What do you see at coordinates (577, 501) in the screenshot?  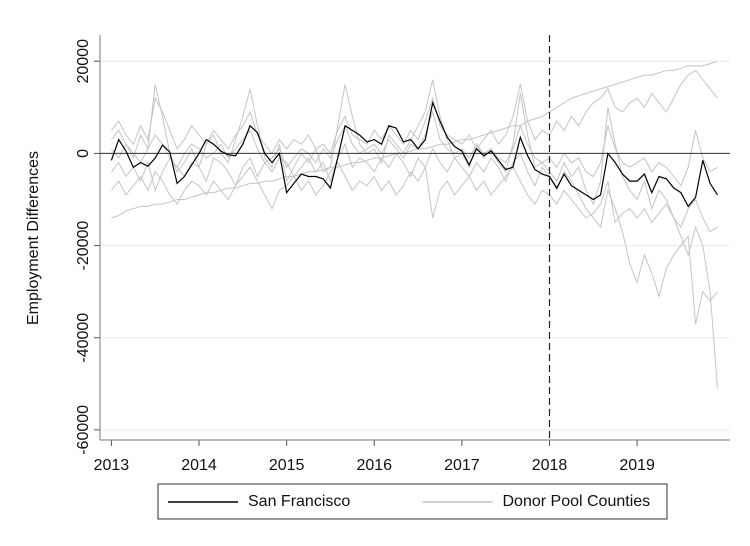 I see `legend-label: Donor Pool Counties` at bounding box center [577, 501].